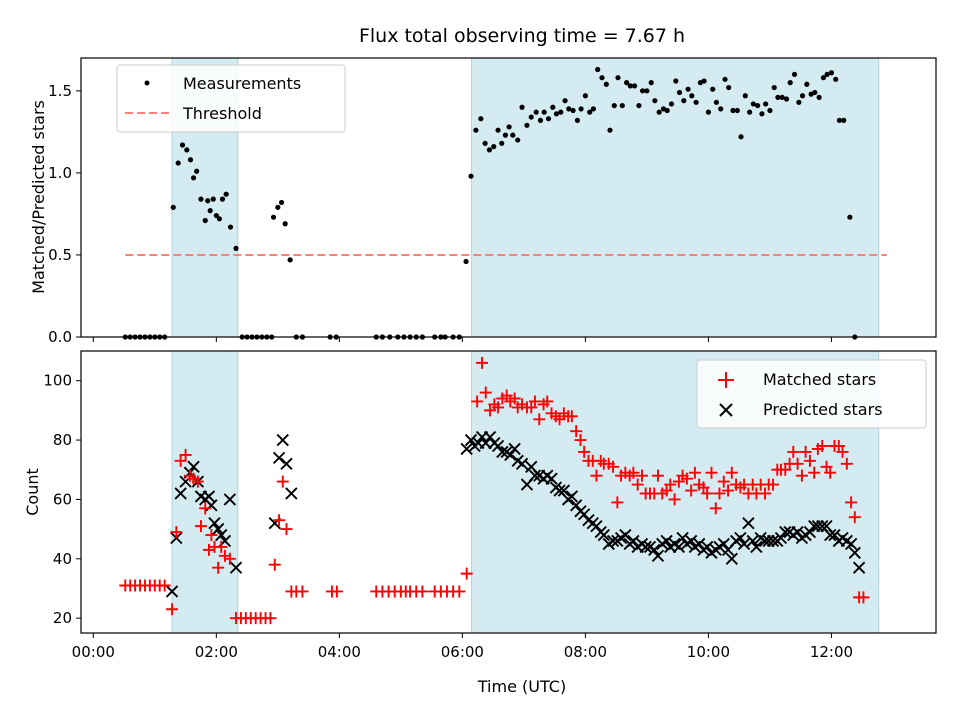 The height and width of the screenshot is (720, 960). Describe the element at coordinates (339, 652) in the screenshot. I see `bottom-x-tick-label: 04:00` at that location.